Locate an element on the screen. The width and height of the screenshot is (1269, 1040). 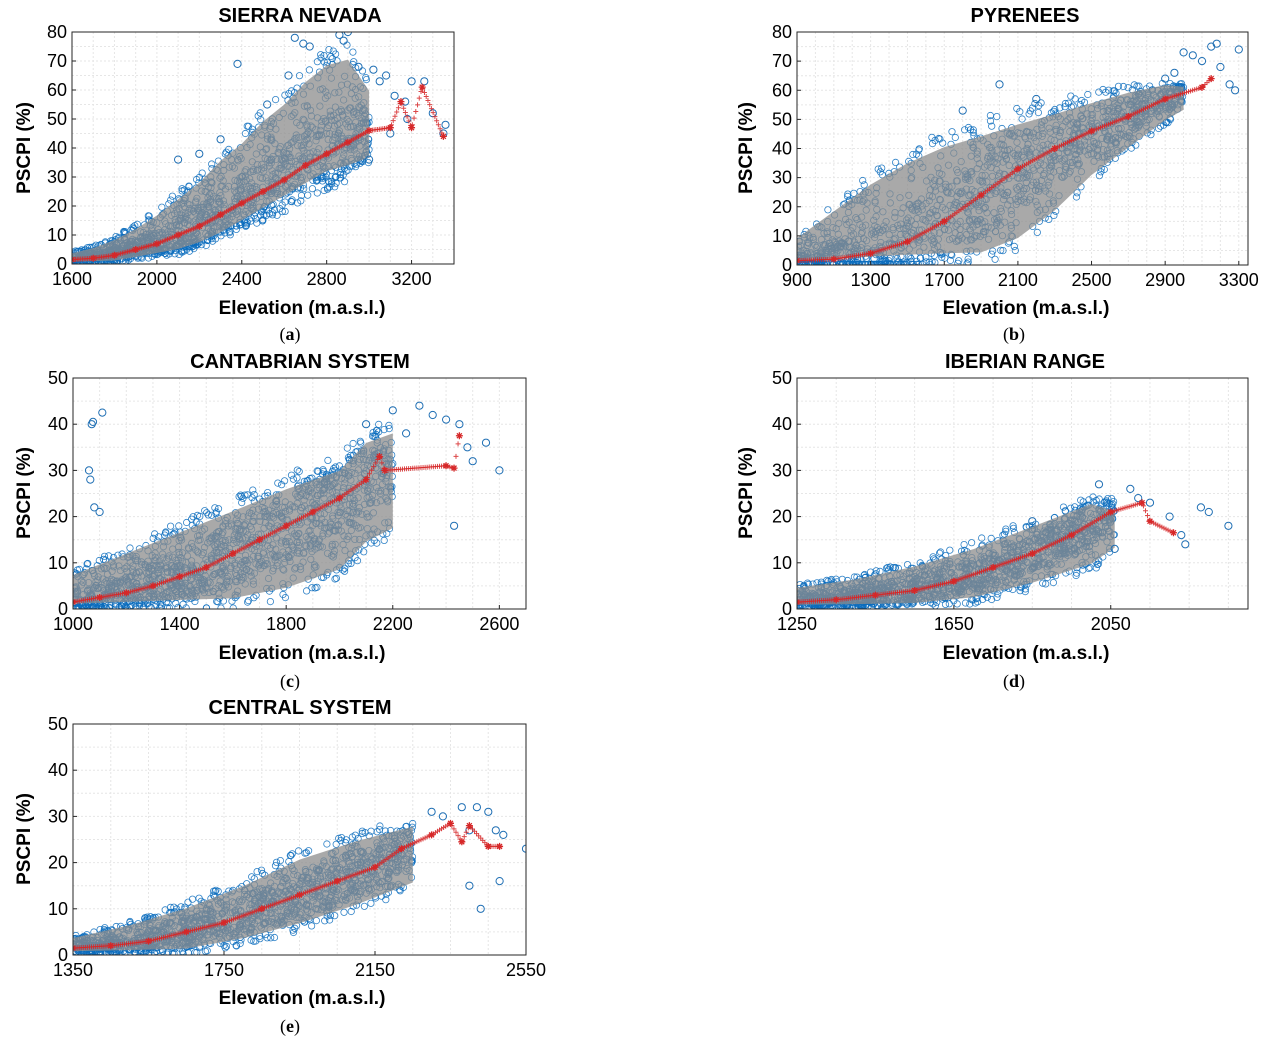
y-tick-label: 40 is located at coordinates (57, 148).